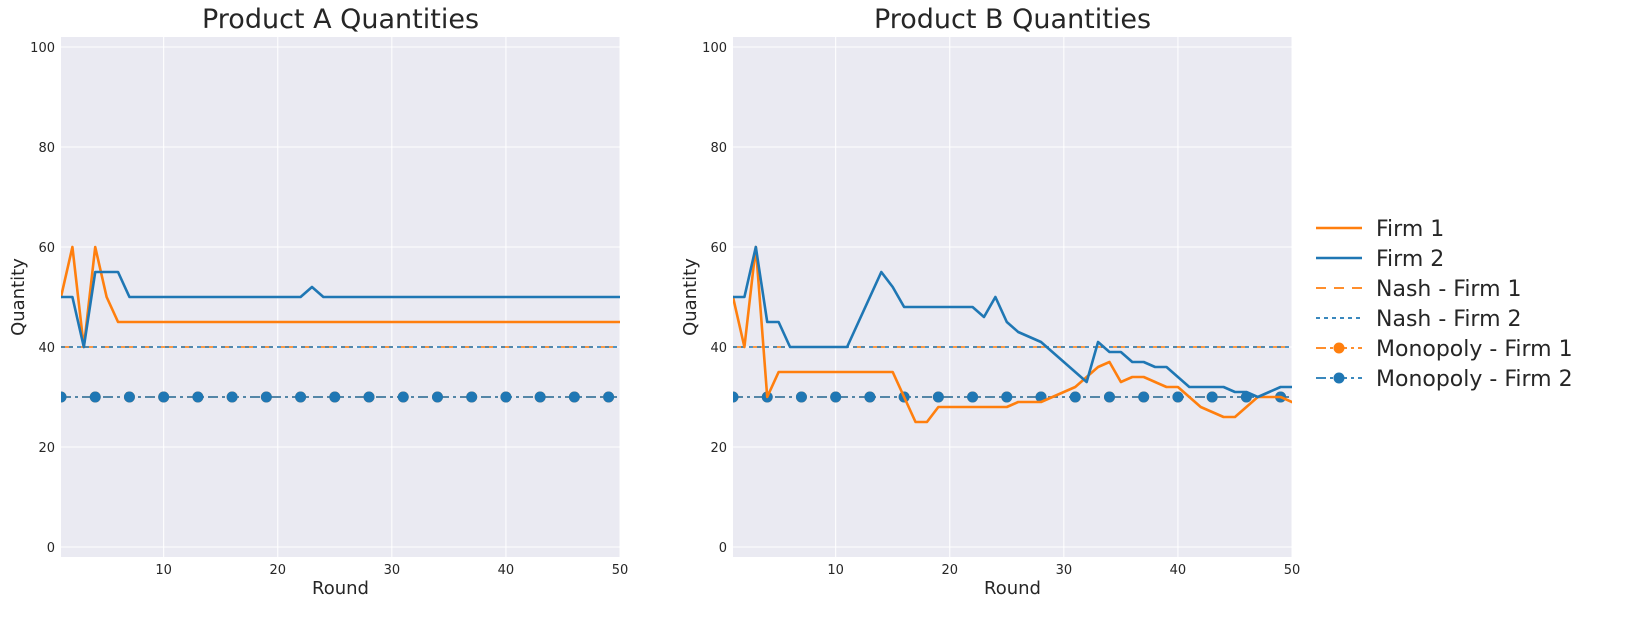  Describe the element at coordinates (1410, 259) in the screenshot. I see `legend-label: Firm 2` at that location.